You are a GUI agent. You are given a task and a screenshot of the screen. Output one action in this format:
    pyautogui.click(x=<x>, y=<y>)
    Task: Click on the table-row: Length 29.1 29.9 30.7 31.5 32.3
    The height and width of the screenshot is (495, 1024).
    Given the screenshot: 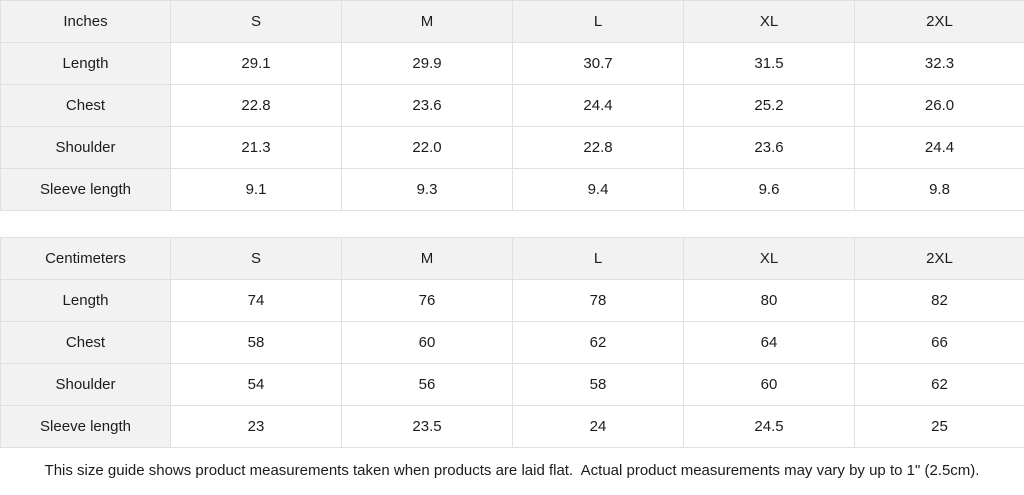 What is the action you would take?
    pyautogui.click(x=512, y=63)
    